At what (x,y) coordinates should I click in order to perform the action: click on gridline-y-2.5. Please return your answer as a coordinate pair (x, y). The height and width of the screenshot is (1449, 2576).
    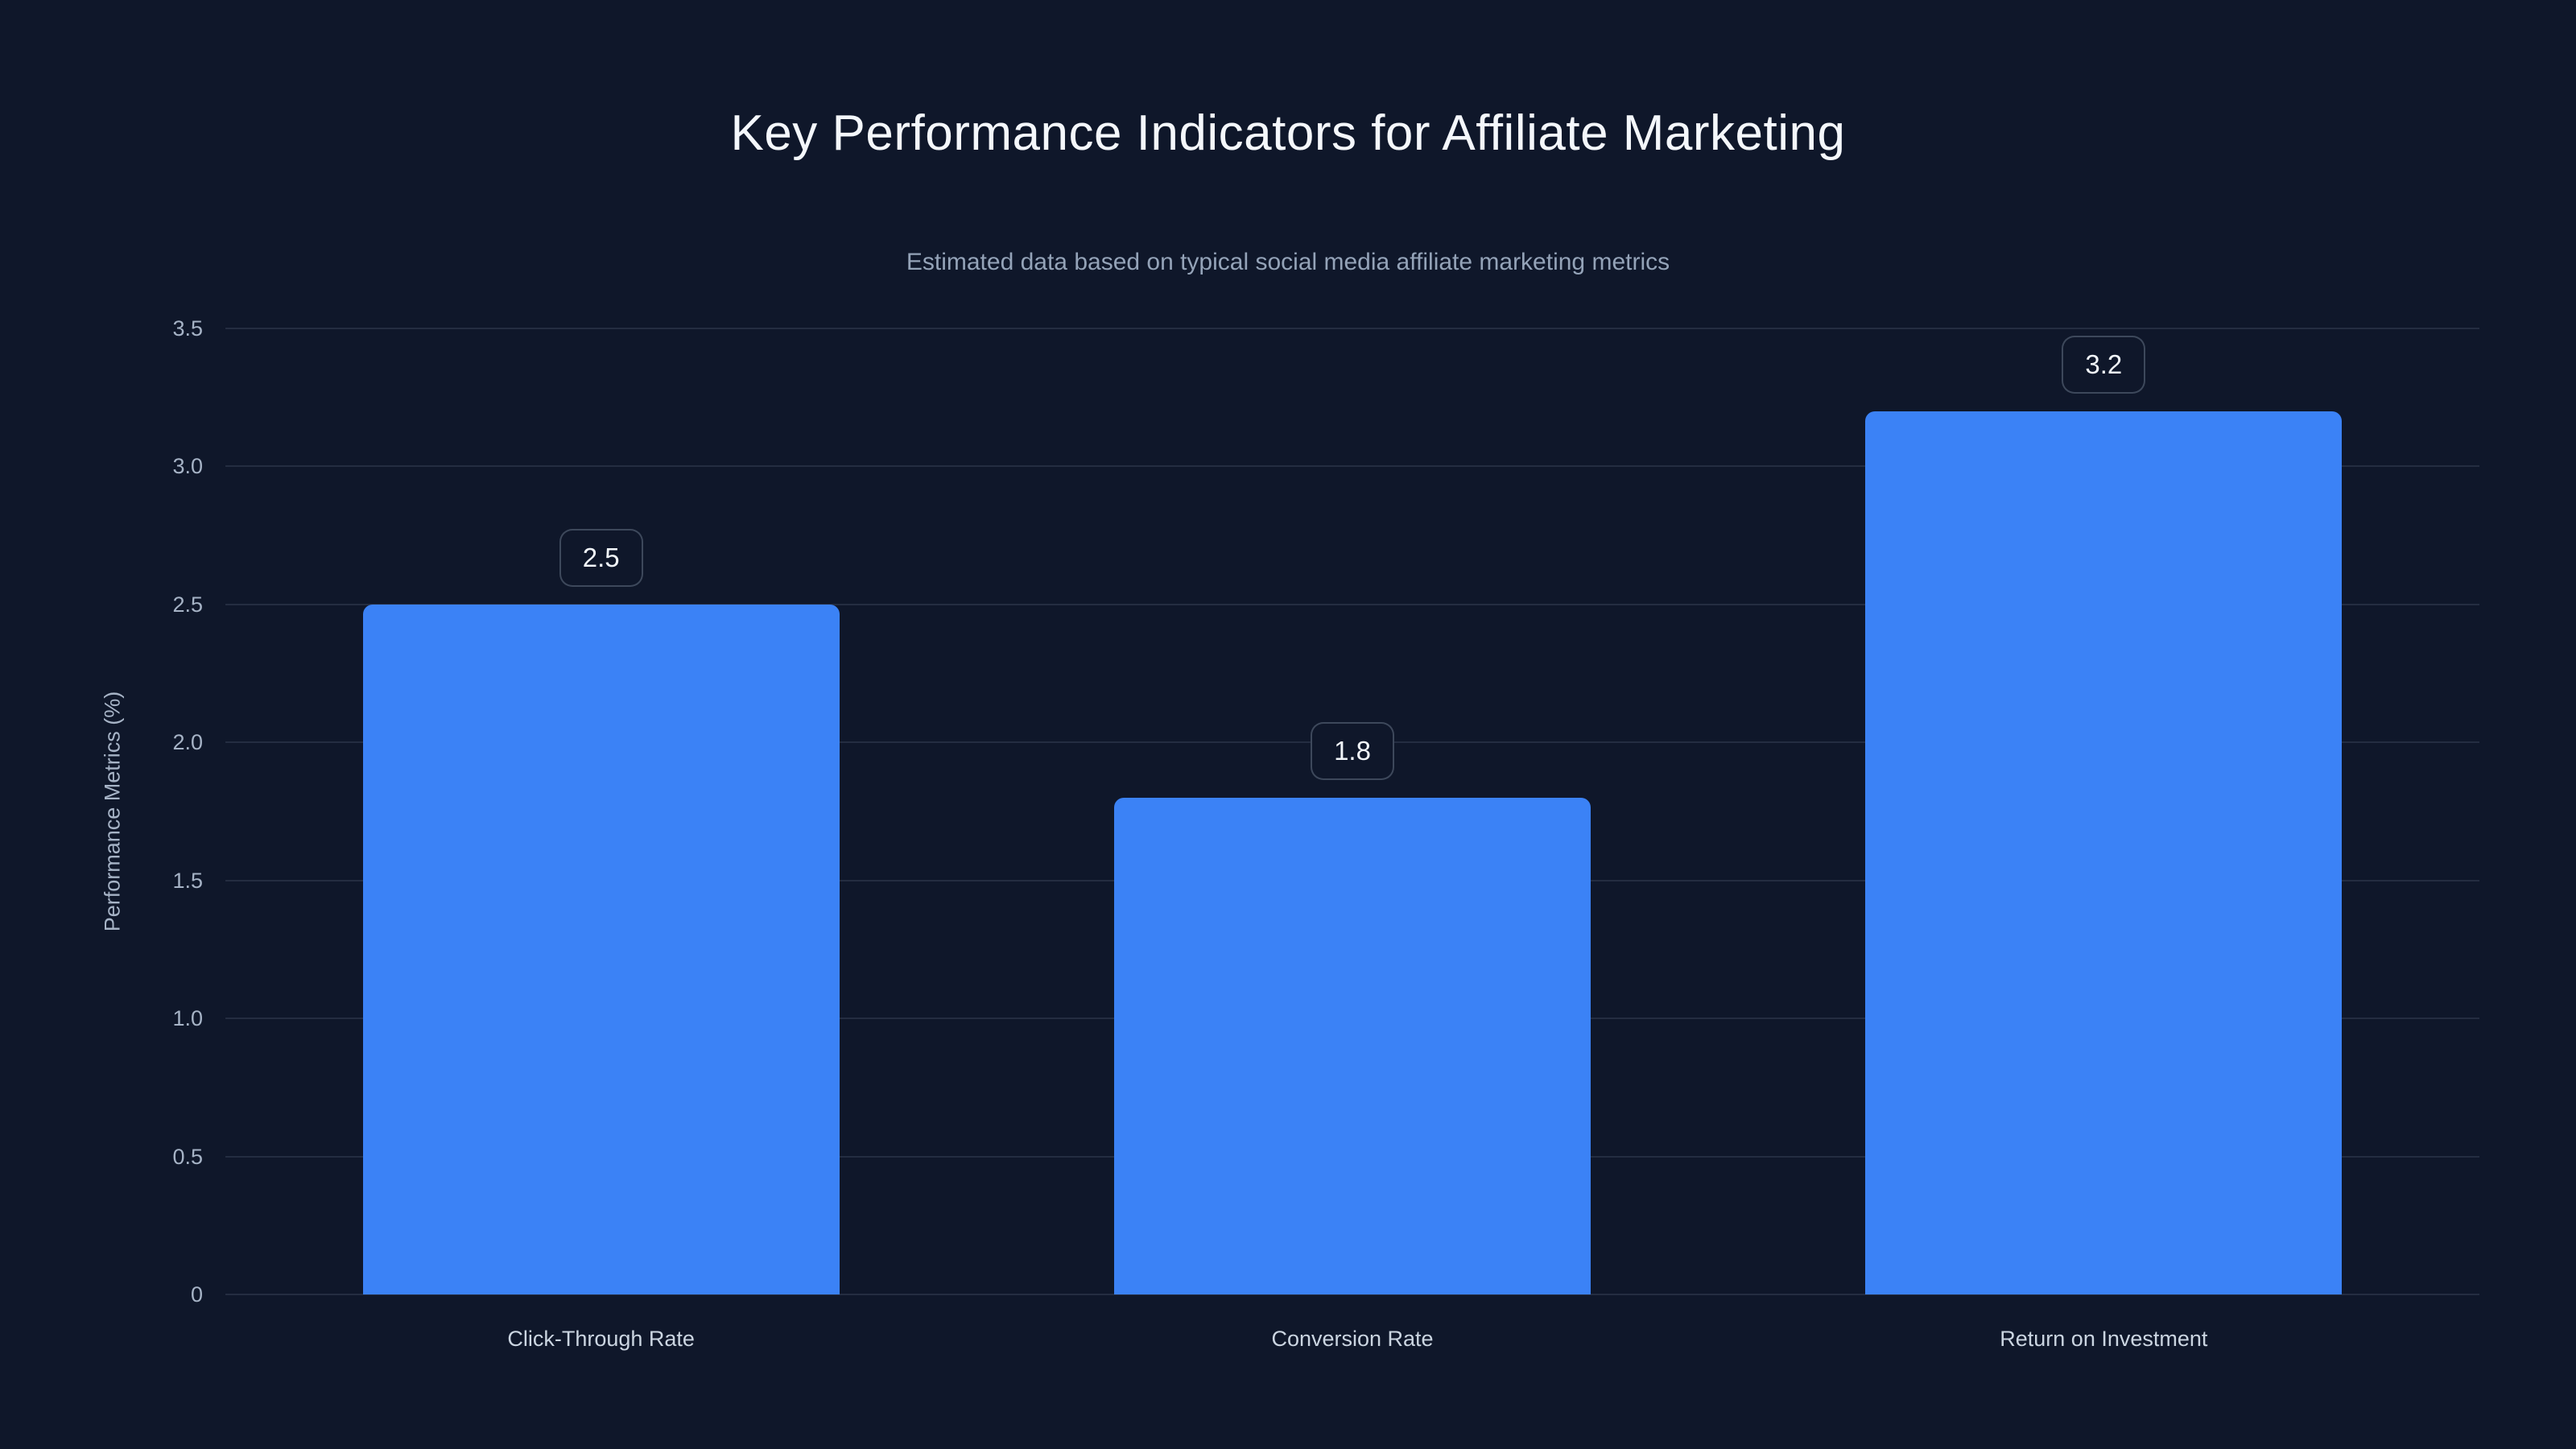
    Looking at the image, I should click on (1352, 604).